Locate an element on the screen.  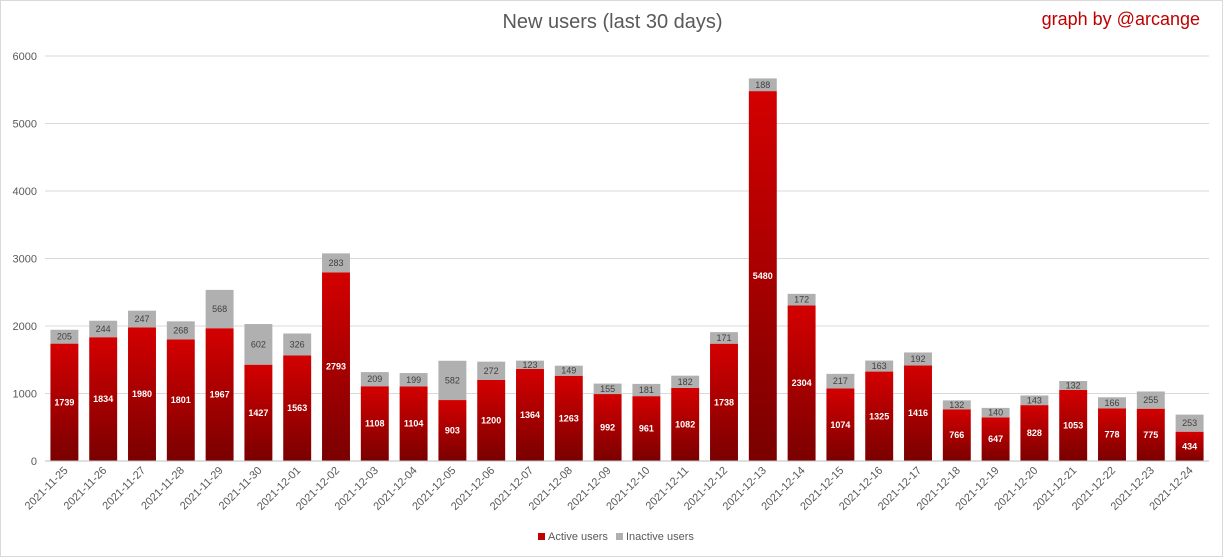
data-label-active: 1427 is located at coordinates (258, 413).